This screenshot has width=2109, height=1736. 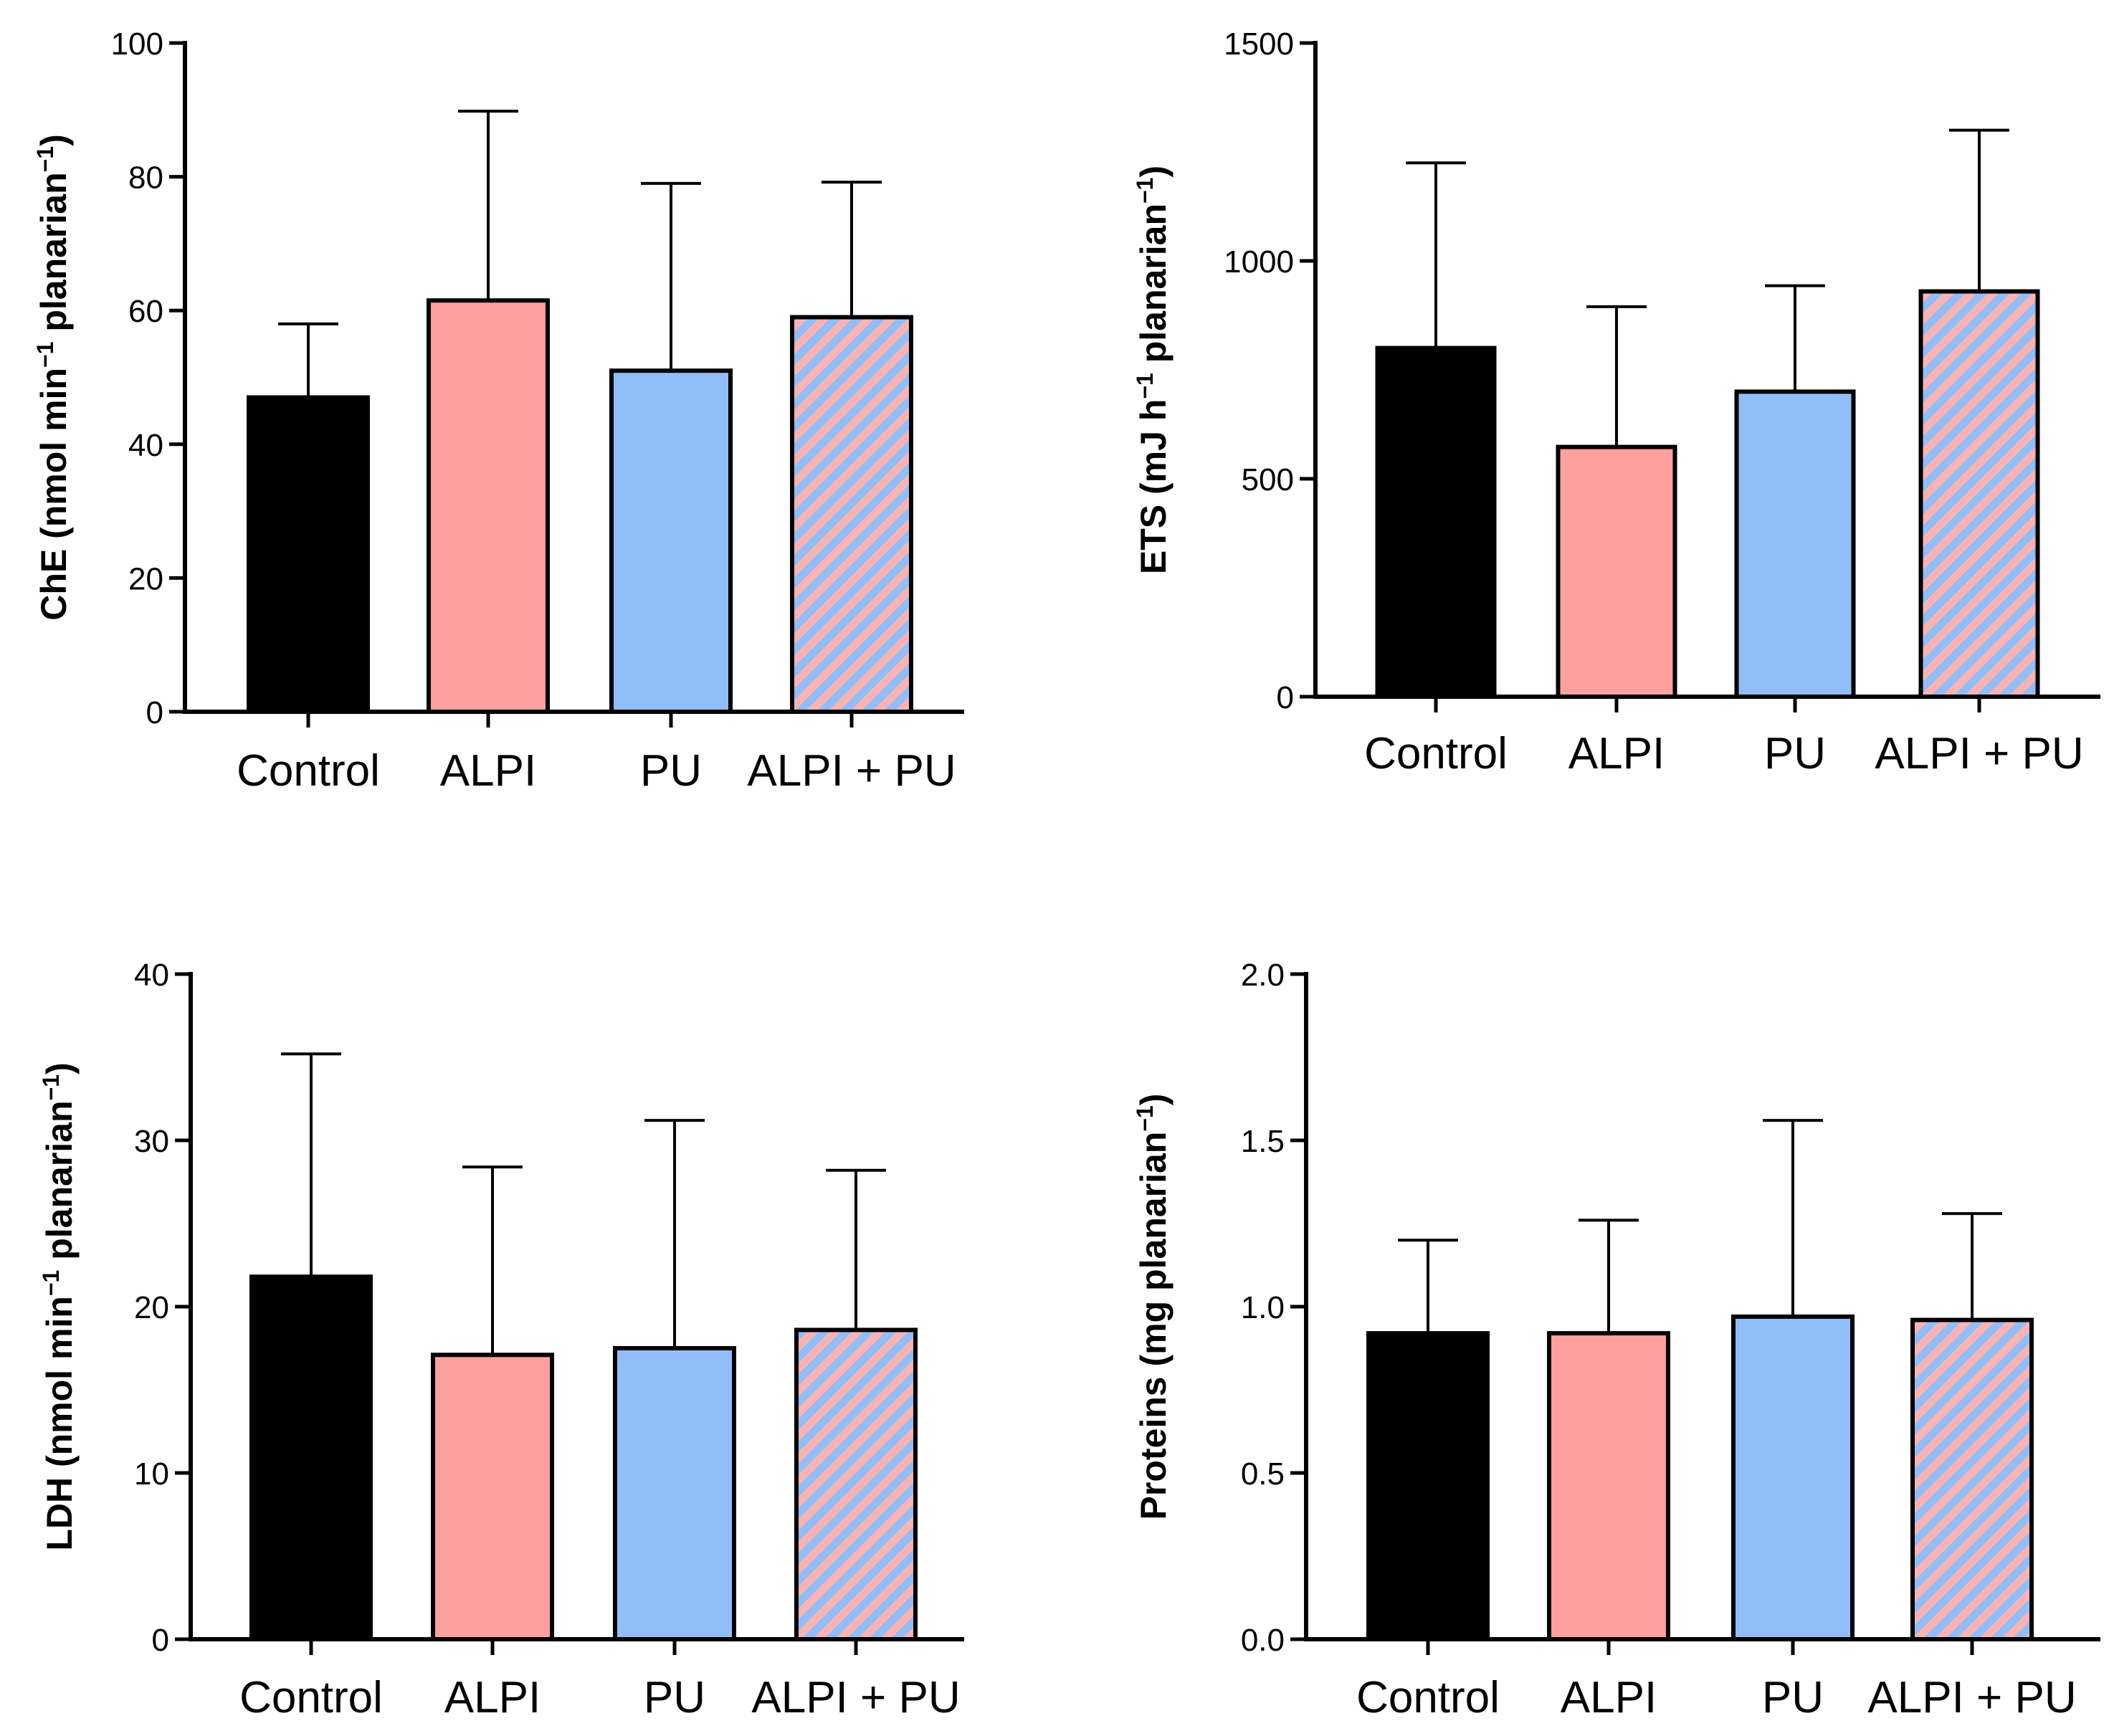 What do you see at coordinates (59, 1423) in the screenshot?
I see `axis-title-text: LDH (nmol min` at bounding box center [59, 1423].